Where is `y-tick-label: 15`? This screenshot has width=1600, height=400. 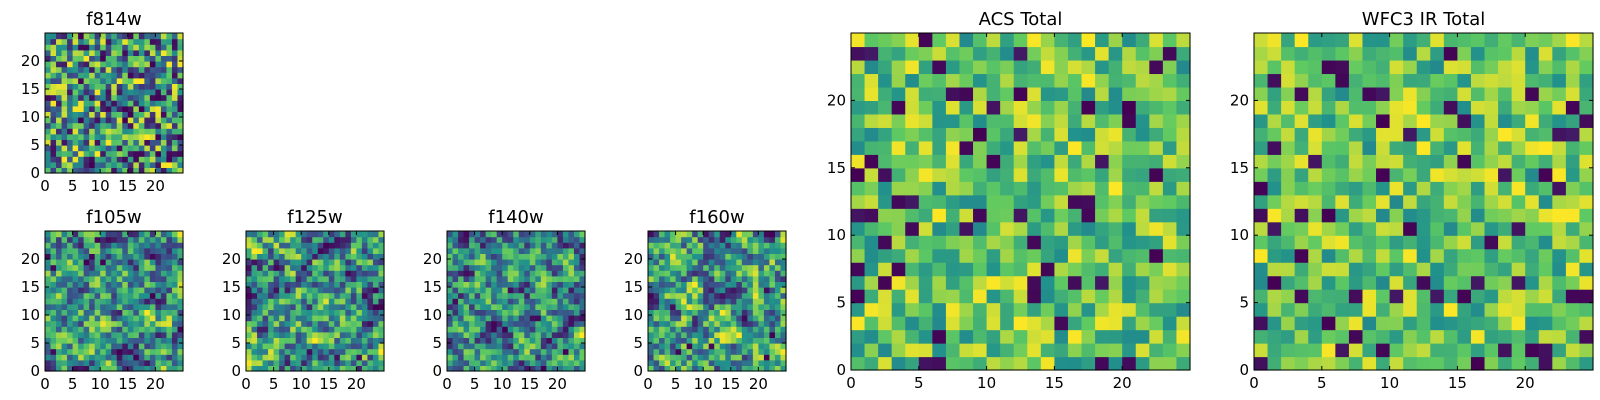
y-tick-label: 15 is located at coordinates (231, 287).